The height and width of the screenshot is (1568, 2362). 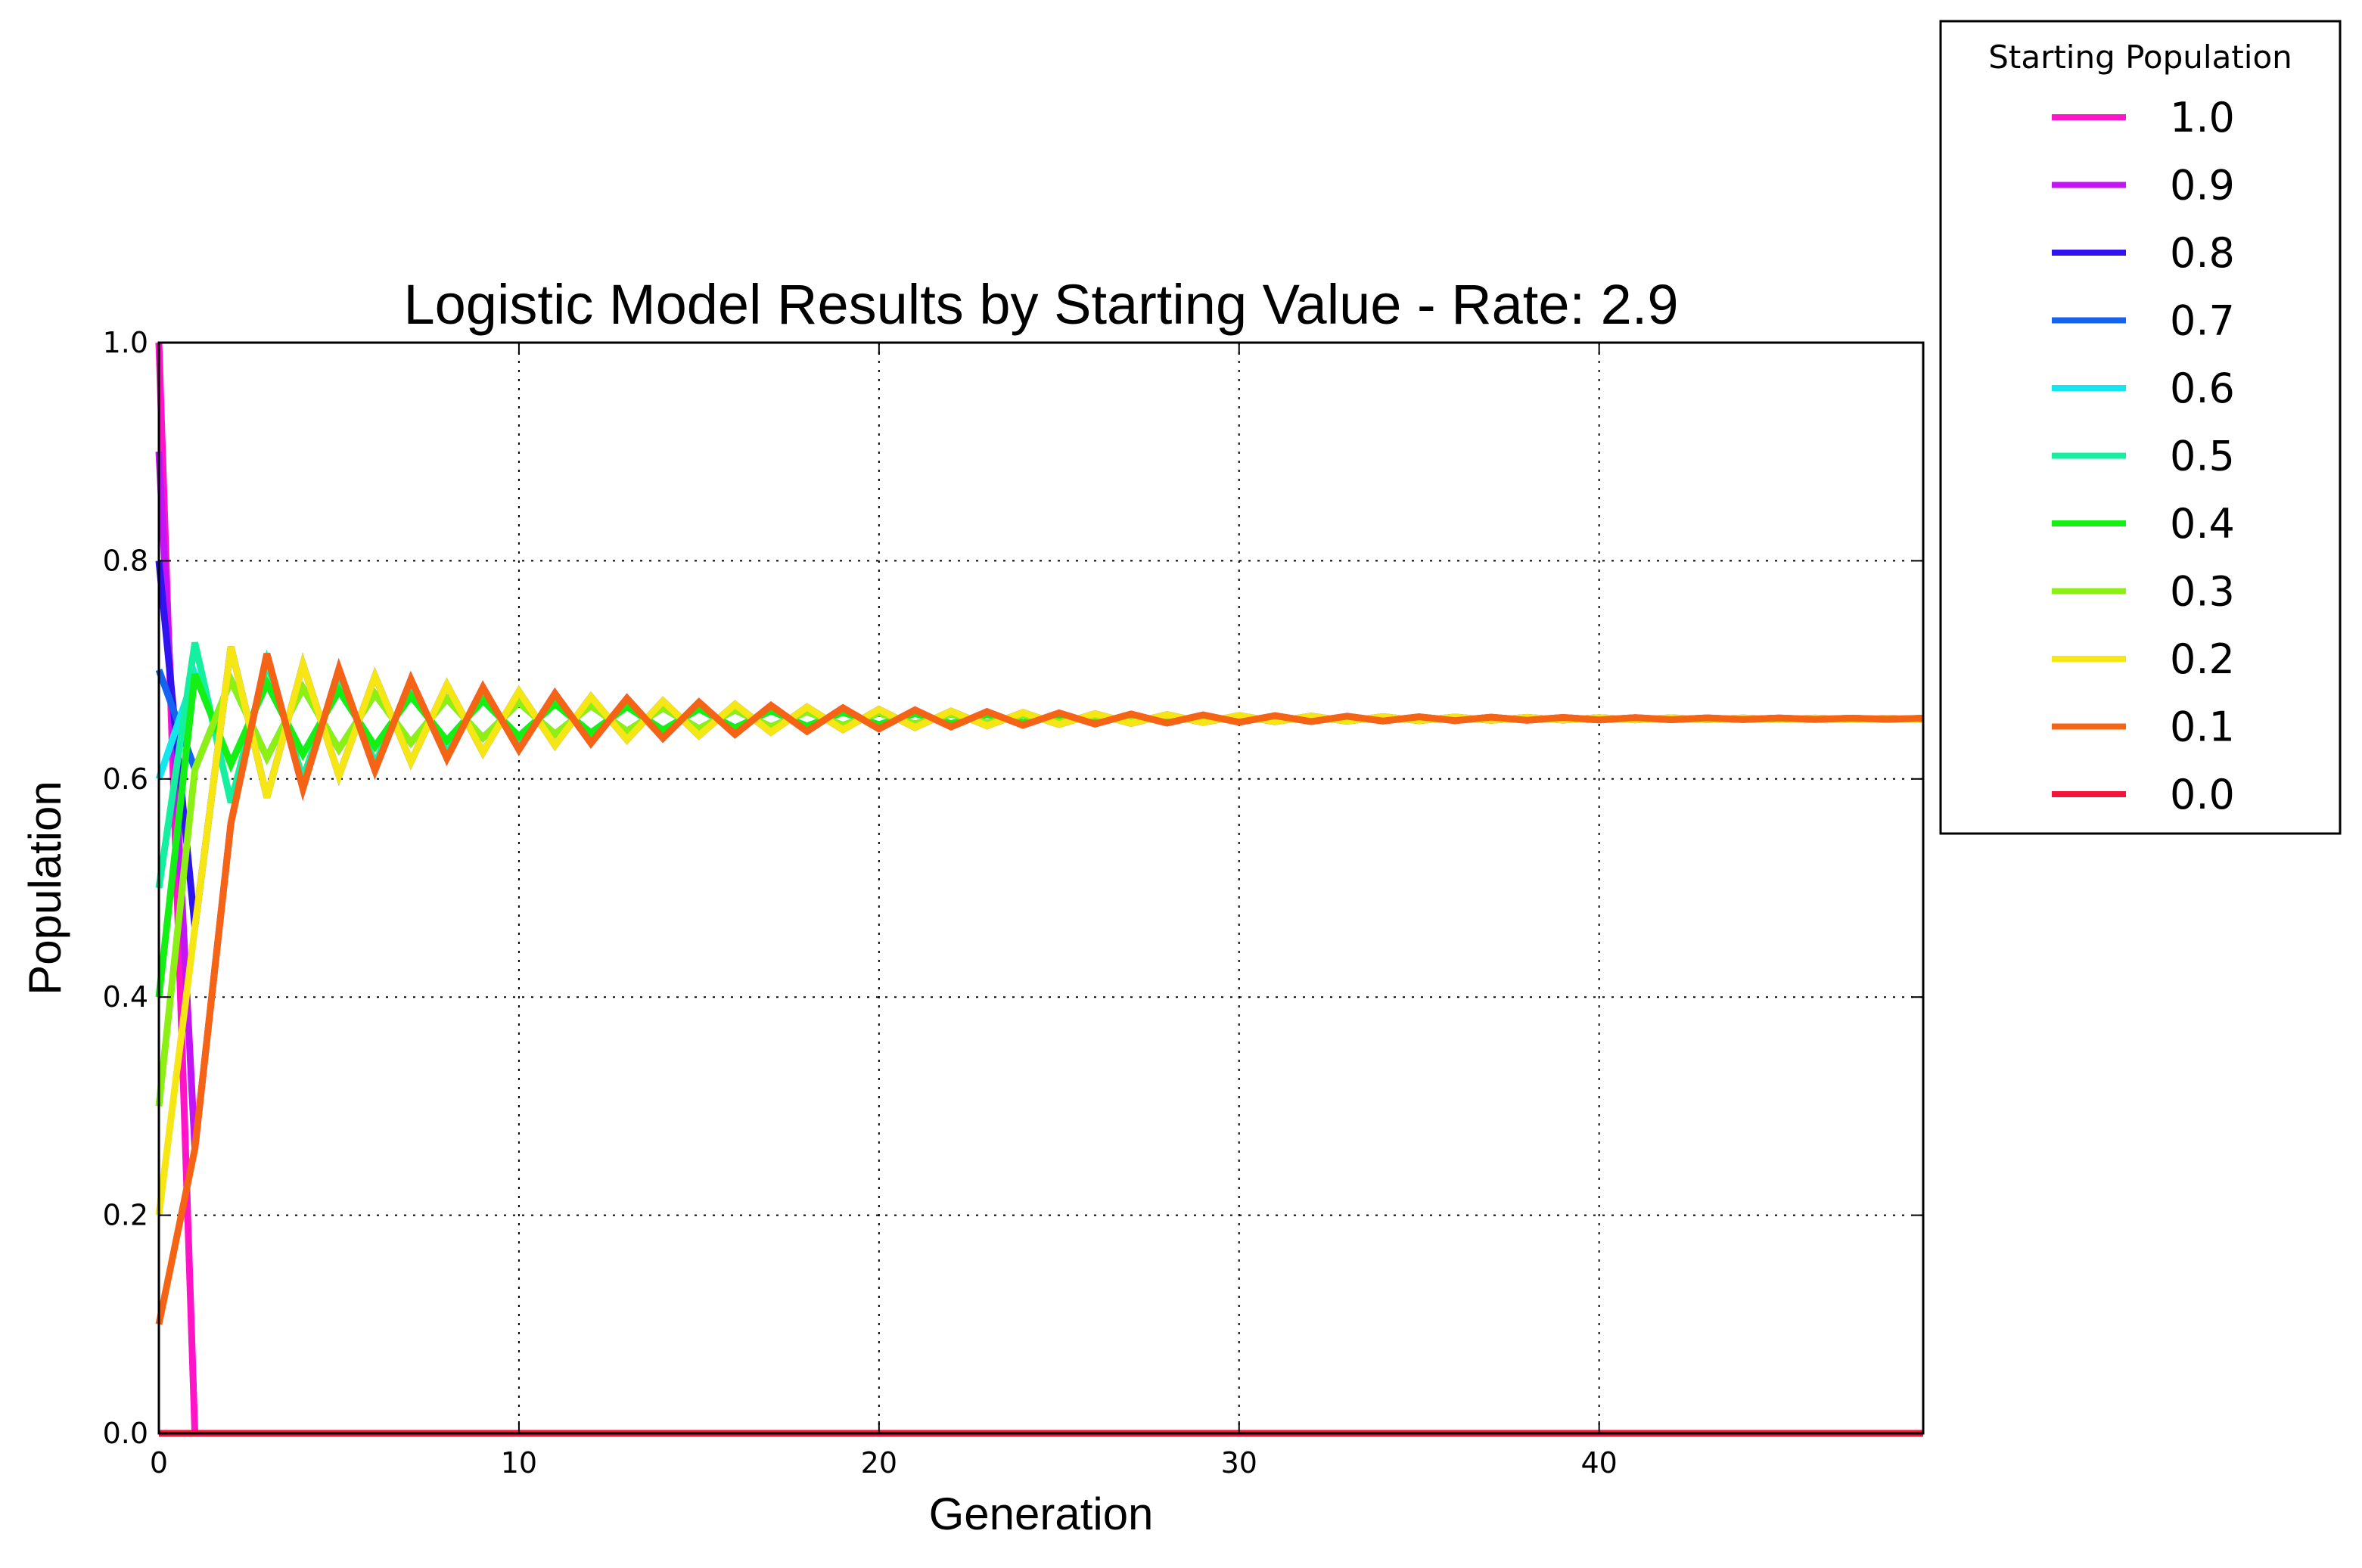 I want to click on y-tick-label: 0.6, so click(x=125, y=779).